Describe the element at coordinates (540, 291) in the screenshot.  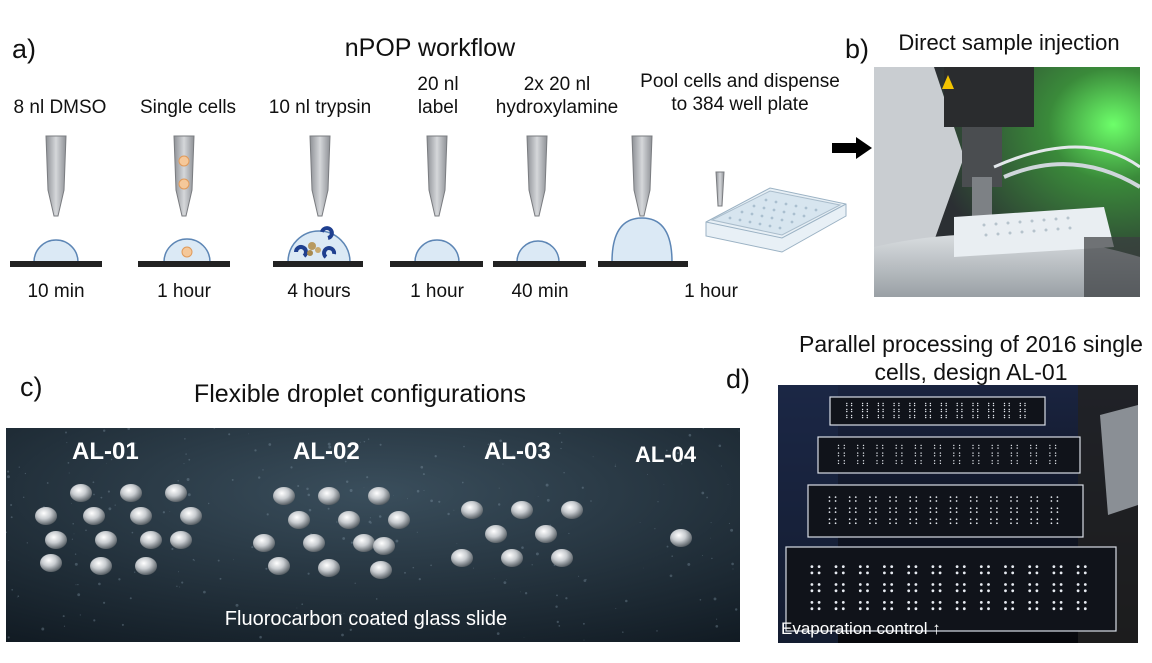
I see `step-5-time: 40 min` at that location.